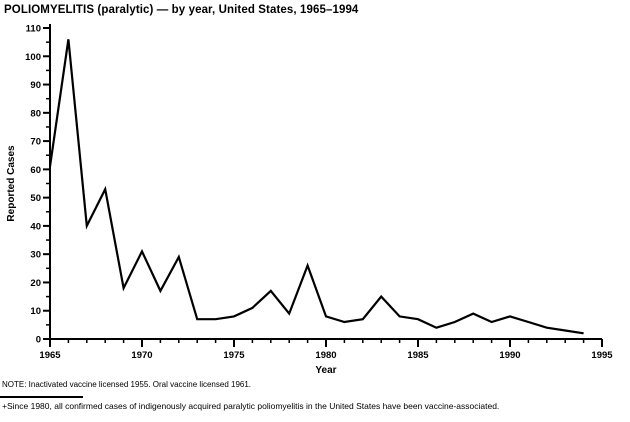 This screenshot has height=422, width=630. Describe the element at coordinates (35, 198) in the screenshot. I see `y-tick-label: 50` at that location.